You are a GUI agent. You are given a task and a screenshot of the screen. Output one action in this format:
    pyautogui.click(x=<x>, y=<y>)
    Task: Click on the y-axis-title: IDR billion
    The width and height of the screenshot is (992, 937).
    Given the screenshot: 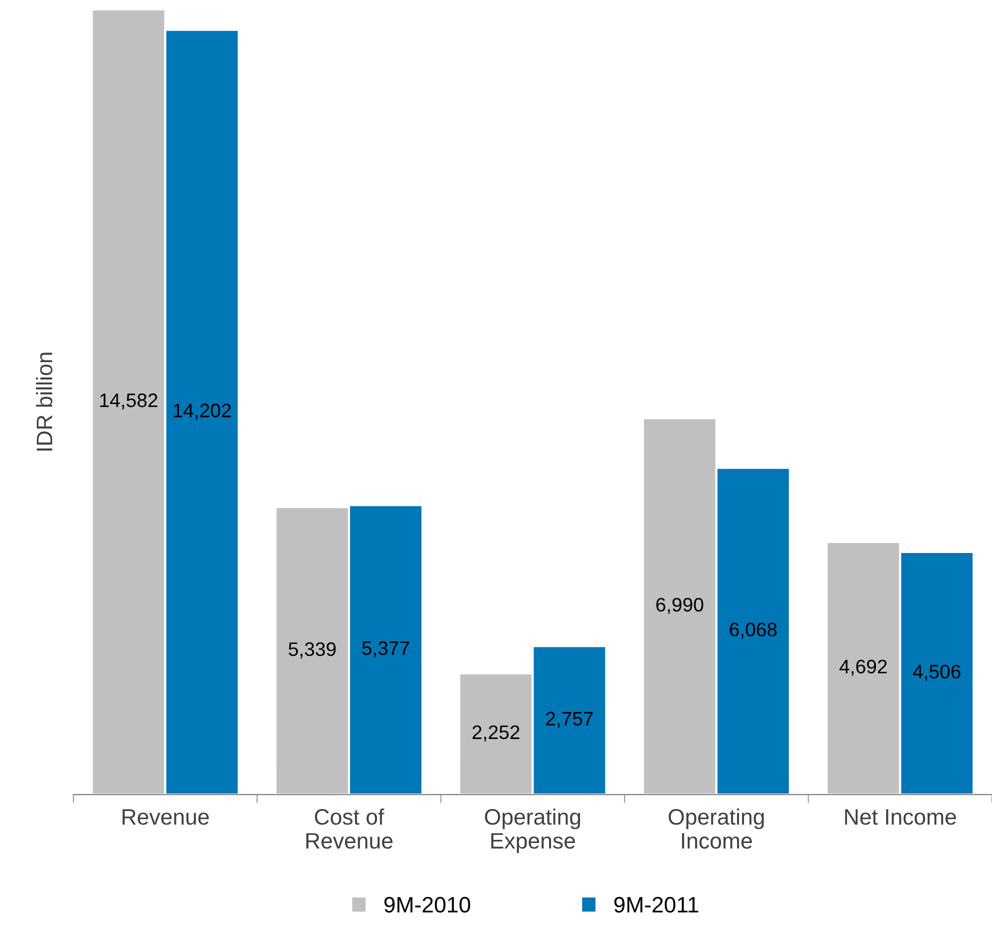 What is the action you would take?
    pyautogui.click(x=44, y=401)
    